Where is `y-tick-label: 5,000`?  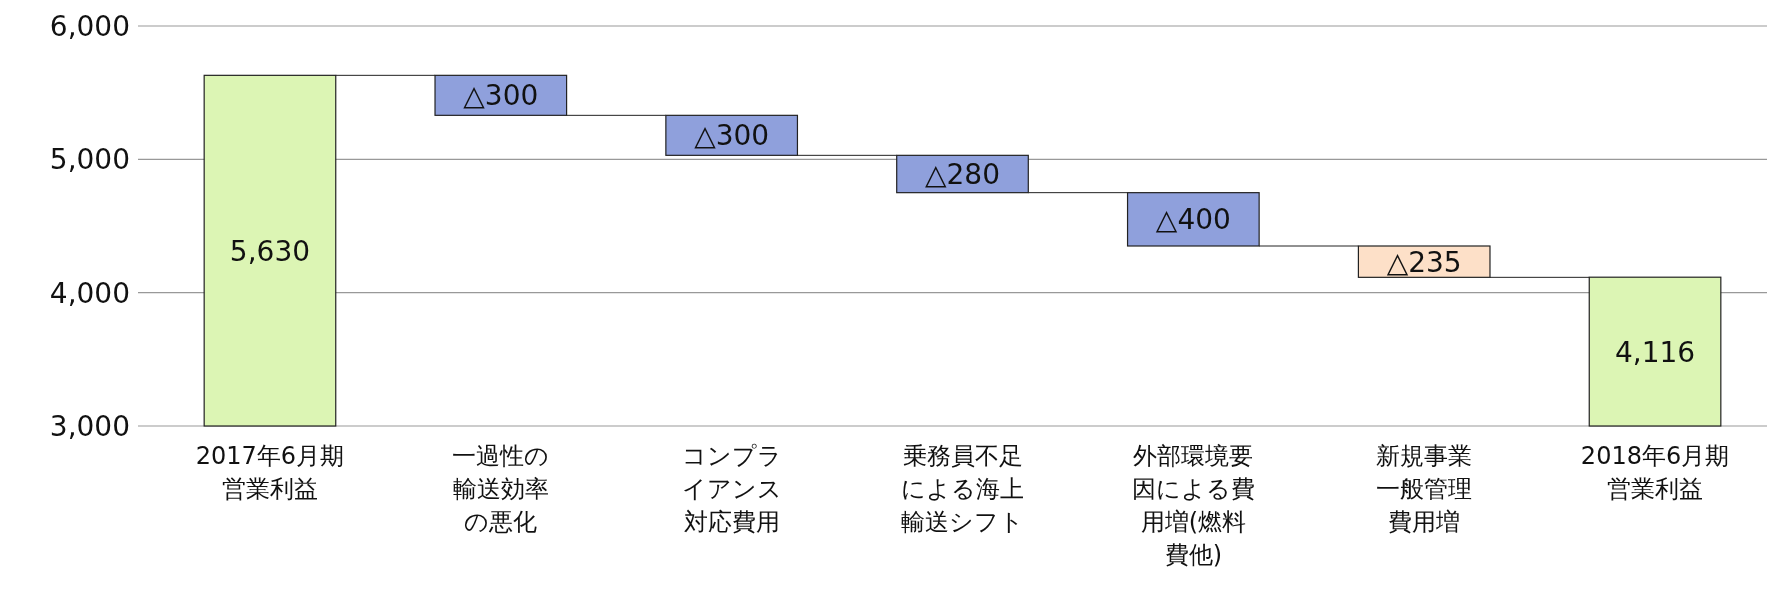
y-tick-label: 5,000 is located at coordinates (89, 160).